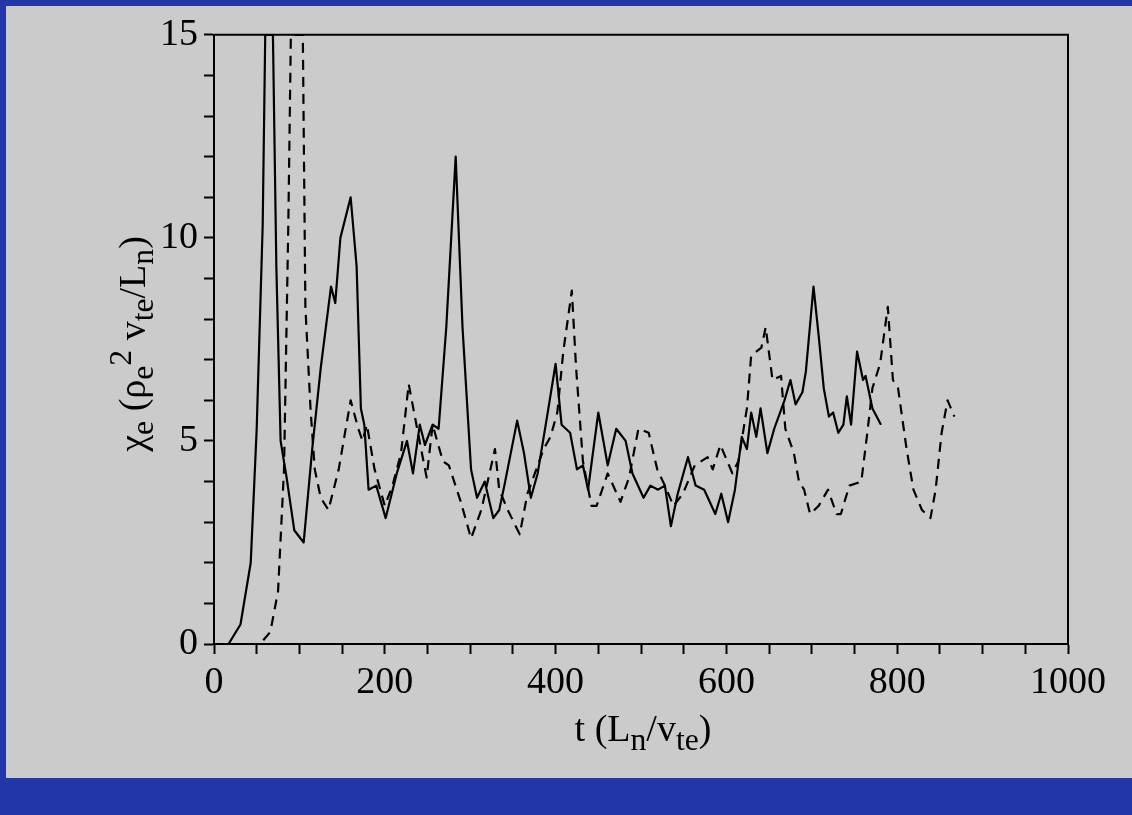  Describe the element at coordinates (188, 437) in the screenshot. I see `y-tick-label: 5` at that location.